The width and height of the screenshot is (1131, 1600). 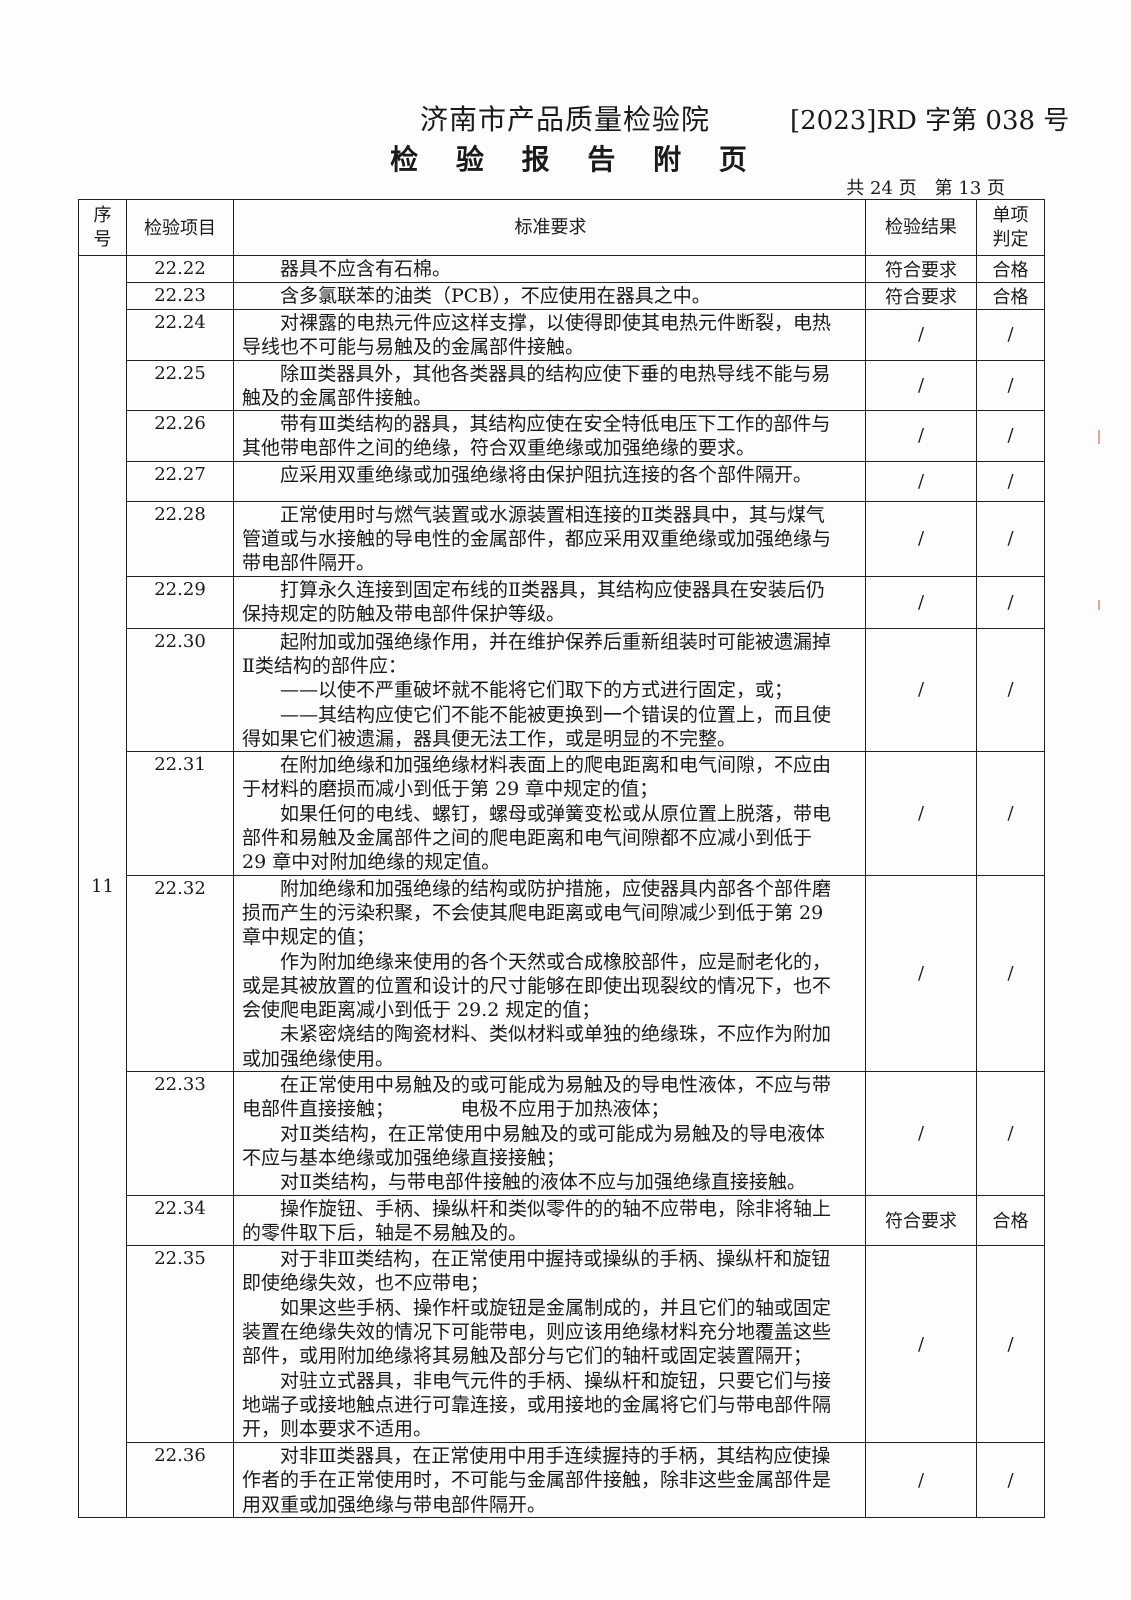 What do you see at coordinates (180, 538) in the screenshot?
I see `item-number: 22.28` at bounding box center [180, 538].